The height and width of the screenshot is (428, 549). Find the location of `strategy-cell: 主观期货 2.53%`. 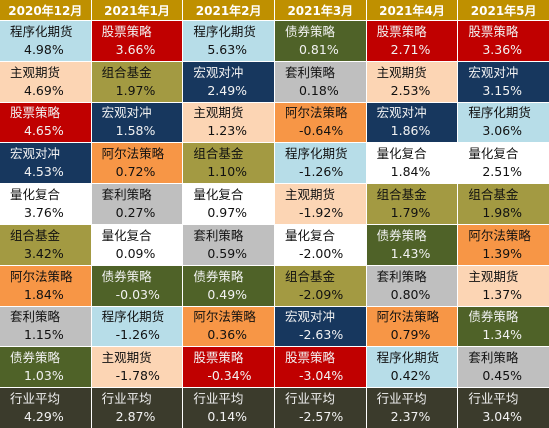

strategy-cell: 主观期货 2.53% is located at coordinates (412, 81).